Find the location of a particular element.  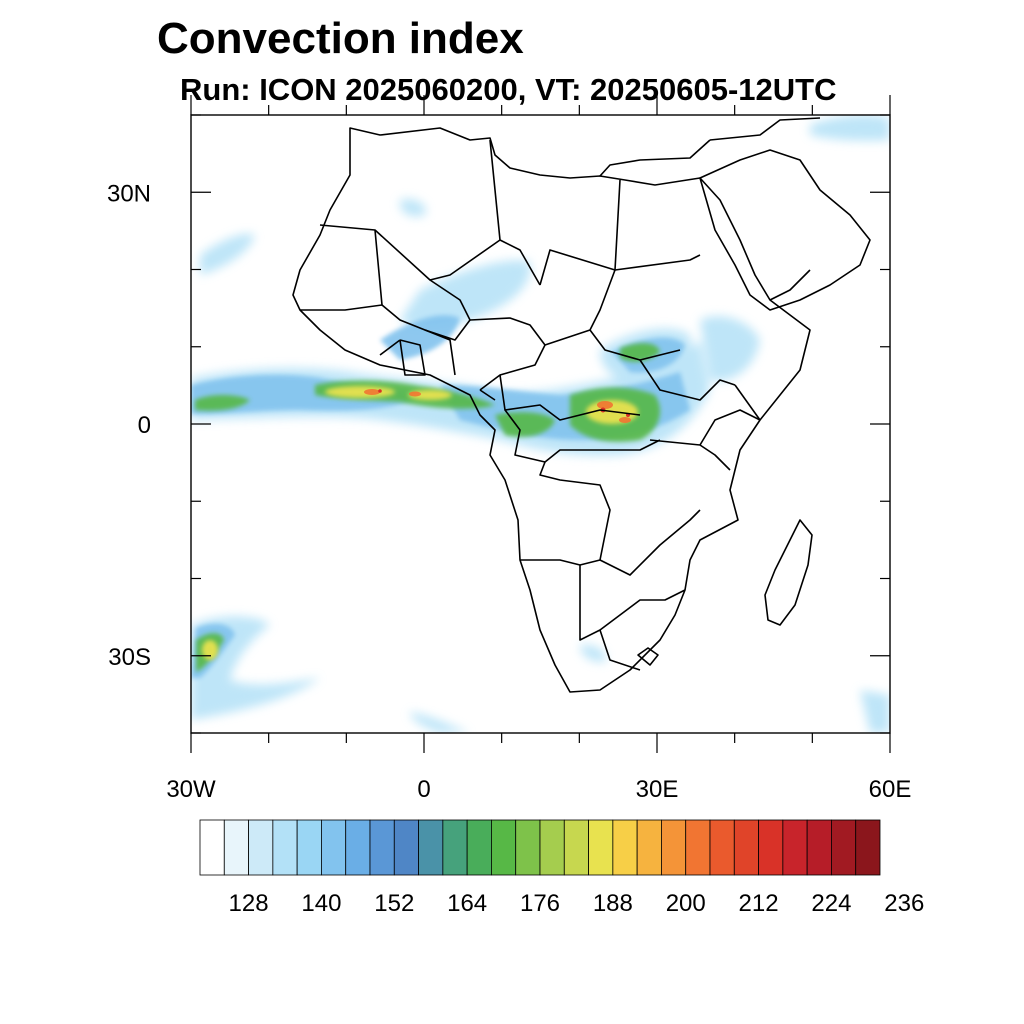

colorbar-label: 236 is located at coordinates (904, 903).